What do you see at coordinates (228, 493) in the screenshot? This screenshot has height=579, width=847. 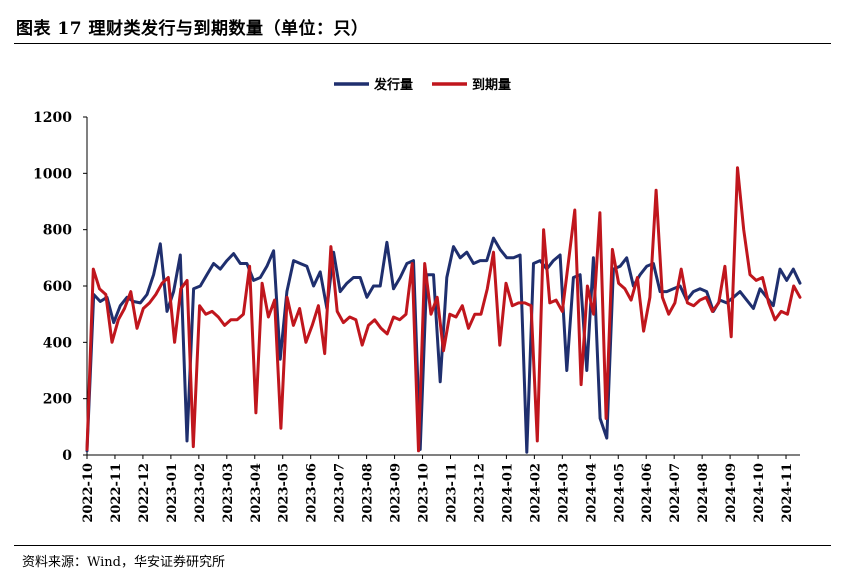 I see `x-tick-label: 2023-03` at bounding box center [228, 493].